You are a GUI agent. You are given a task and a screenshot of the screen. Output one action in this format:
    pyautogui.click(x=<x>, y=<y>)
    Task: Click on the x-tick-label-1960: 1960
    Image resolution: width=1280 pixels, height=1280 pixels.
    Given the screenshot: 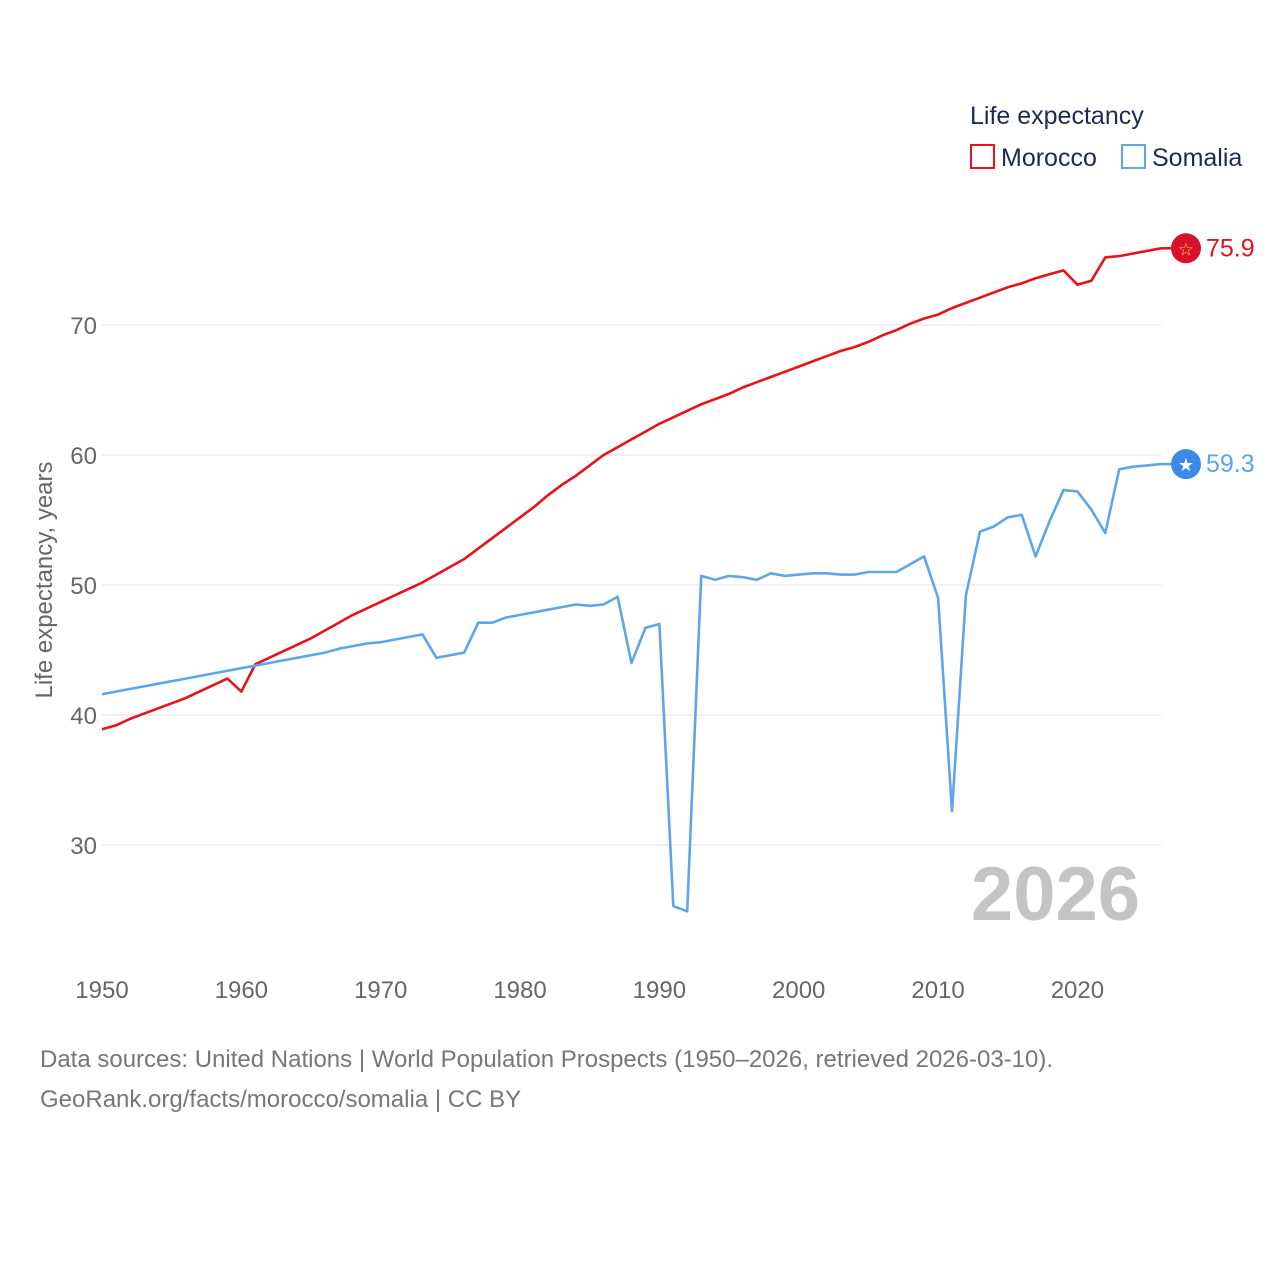 What is the action you would take?
    pyautogui.click(x=241, y=990)
    